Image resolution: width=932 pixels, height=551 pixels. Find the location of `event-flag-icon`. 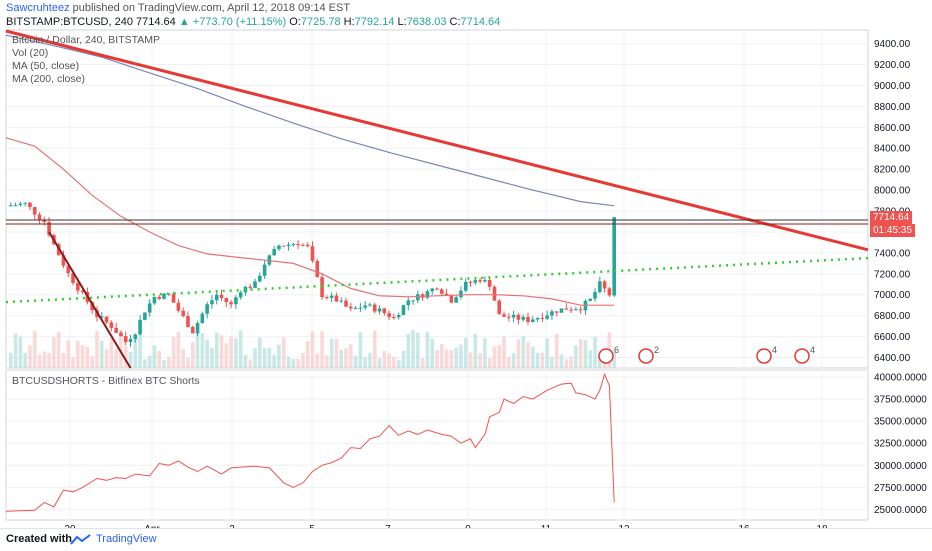

event-flag-icon is located at coordinates (802, 356).